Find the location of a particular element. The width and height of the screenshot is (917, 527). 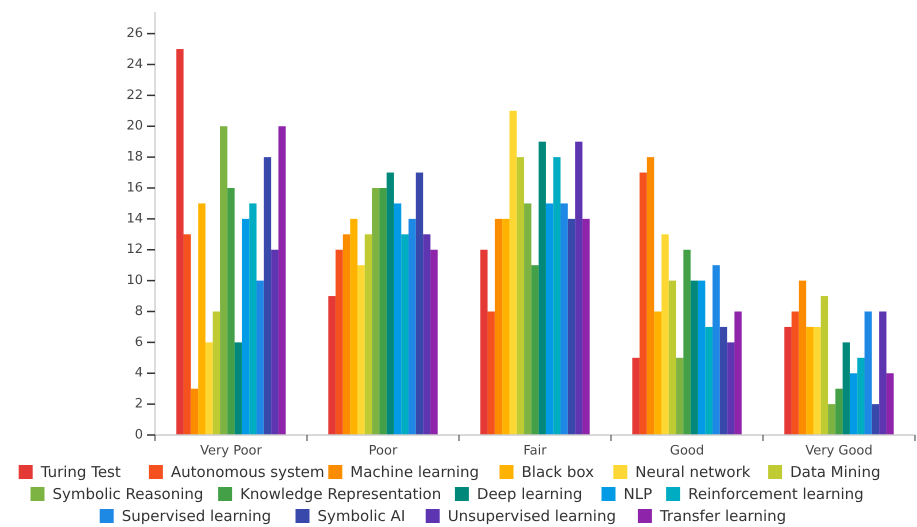

legend-label: Supervised learning is located at coordinates (197, 516).